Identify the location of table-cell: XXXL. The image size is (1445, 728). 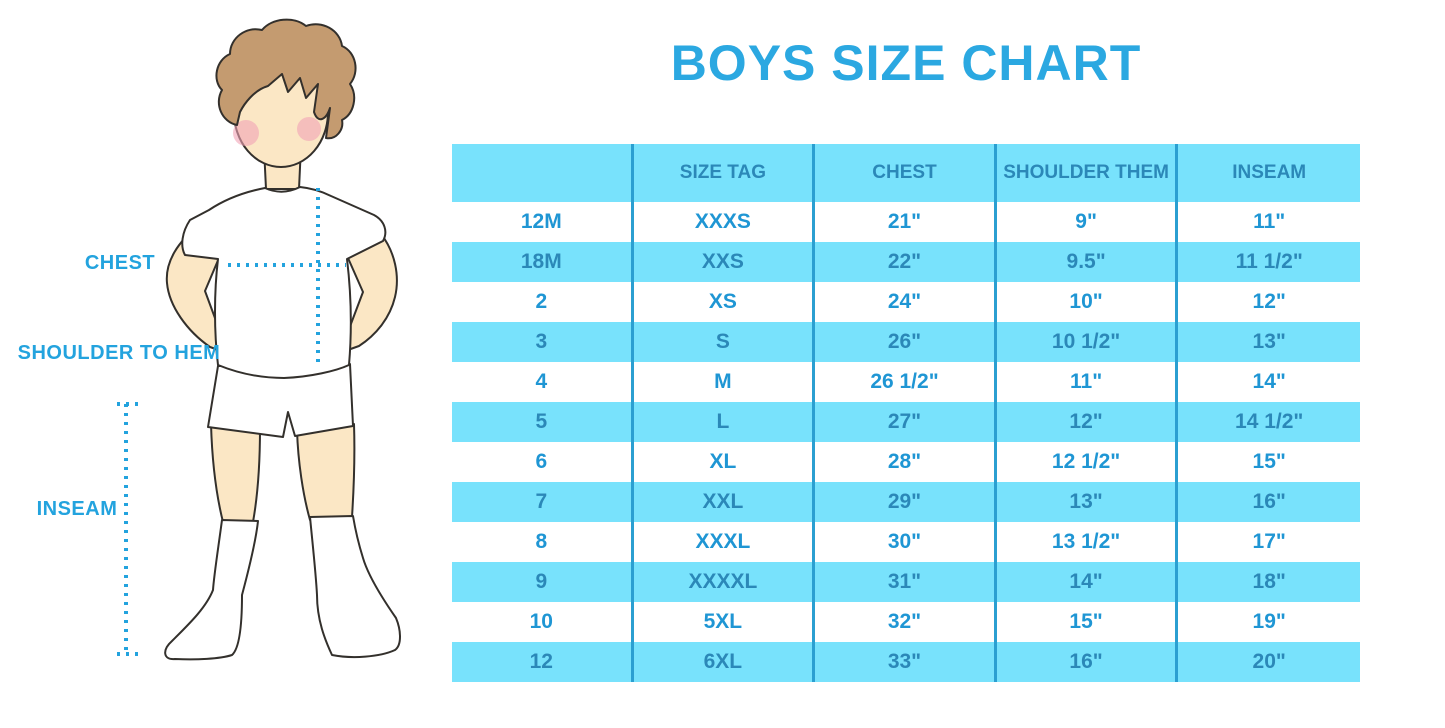
(725, 542).